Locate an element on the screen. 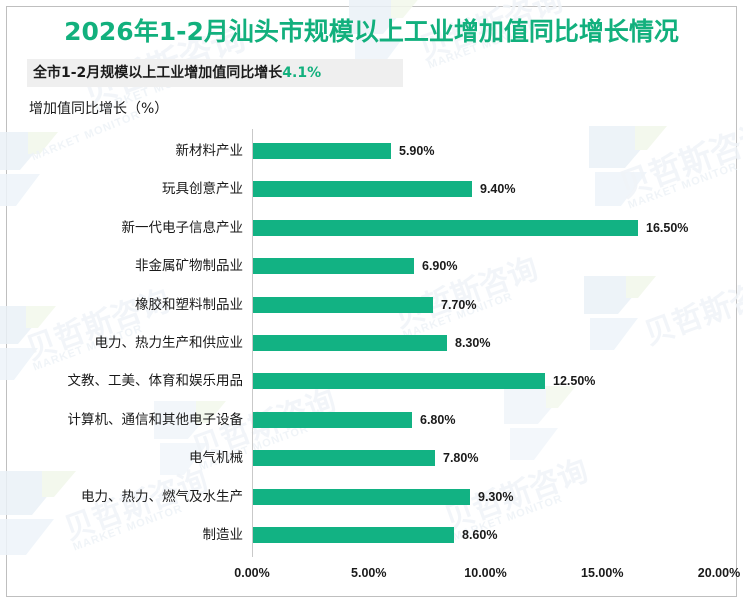 The height and width of the screenshot is (603, 743). bar-value-label: 6.90% is located at coordinates (440, 266).